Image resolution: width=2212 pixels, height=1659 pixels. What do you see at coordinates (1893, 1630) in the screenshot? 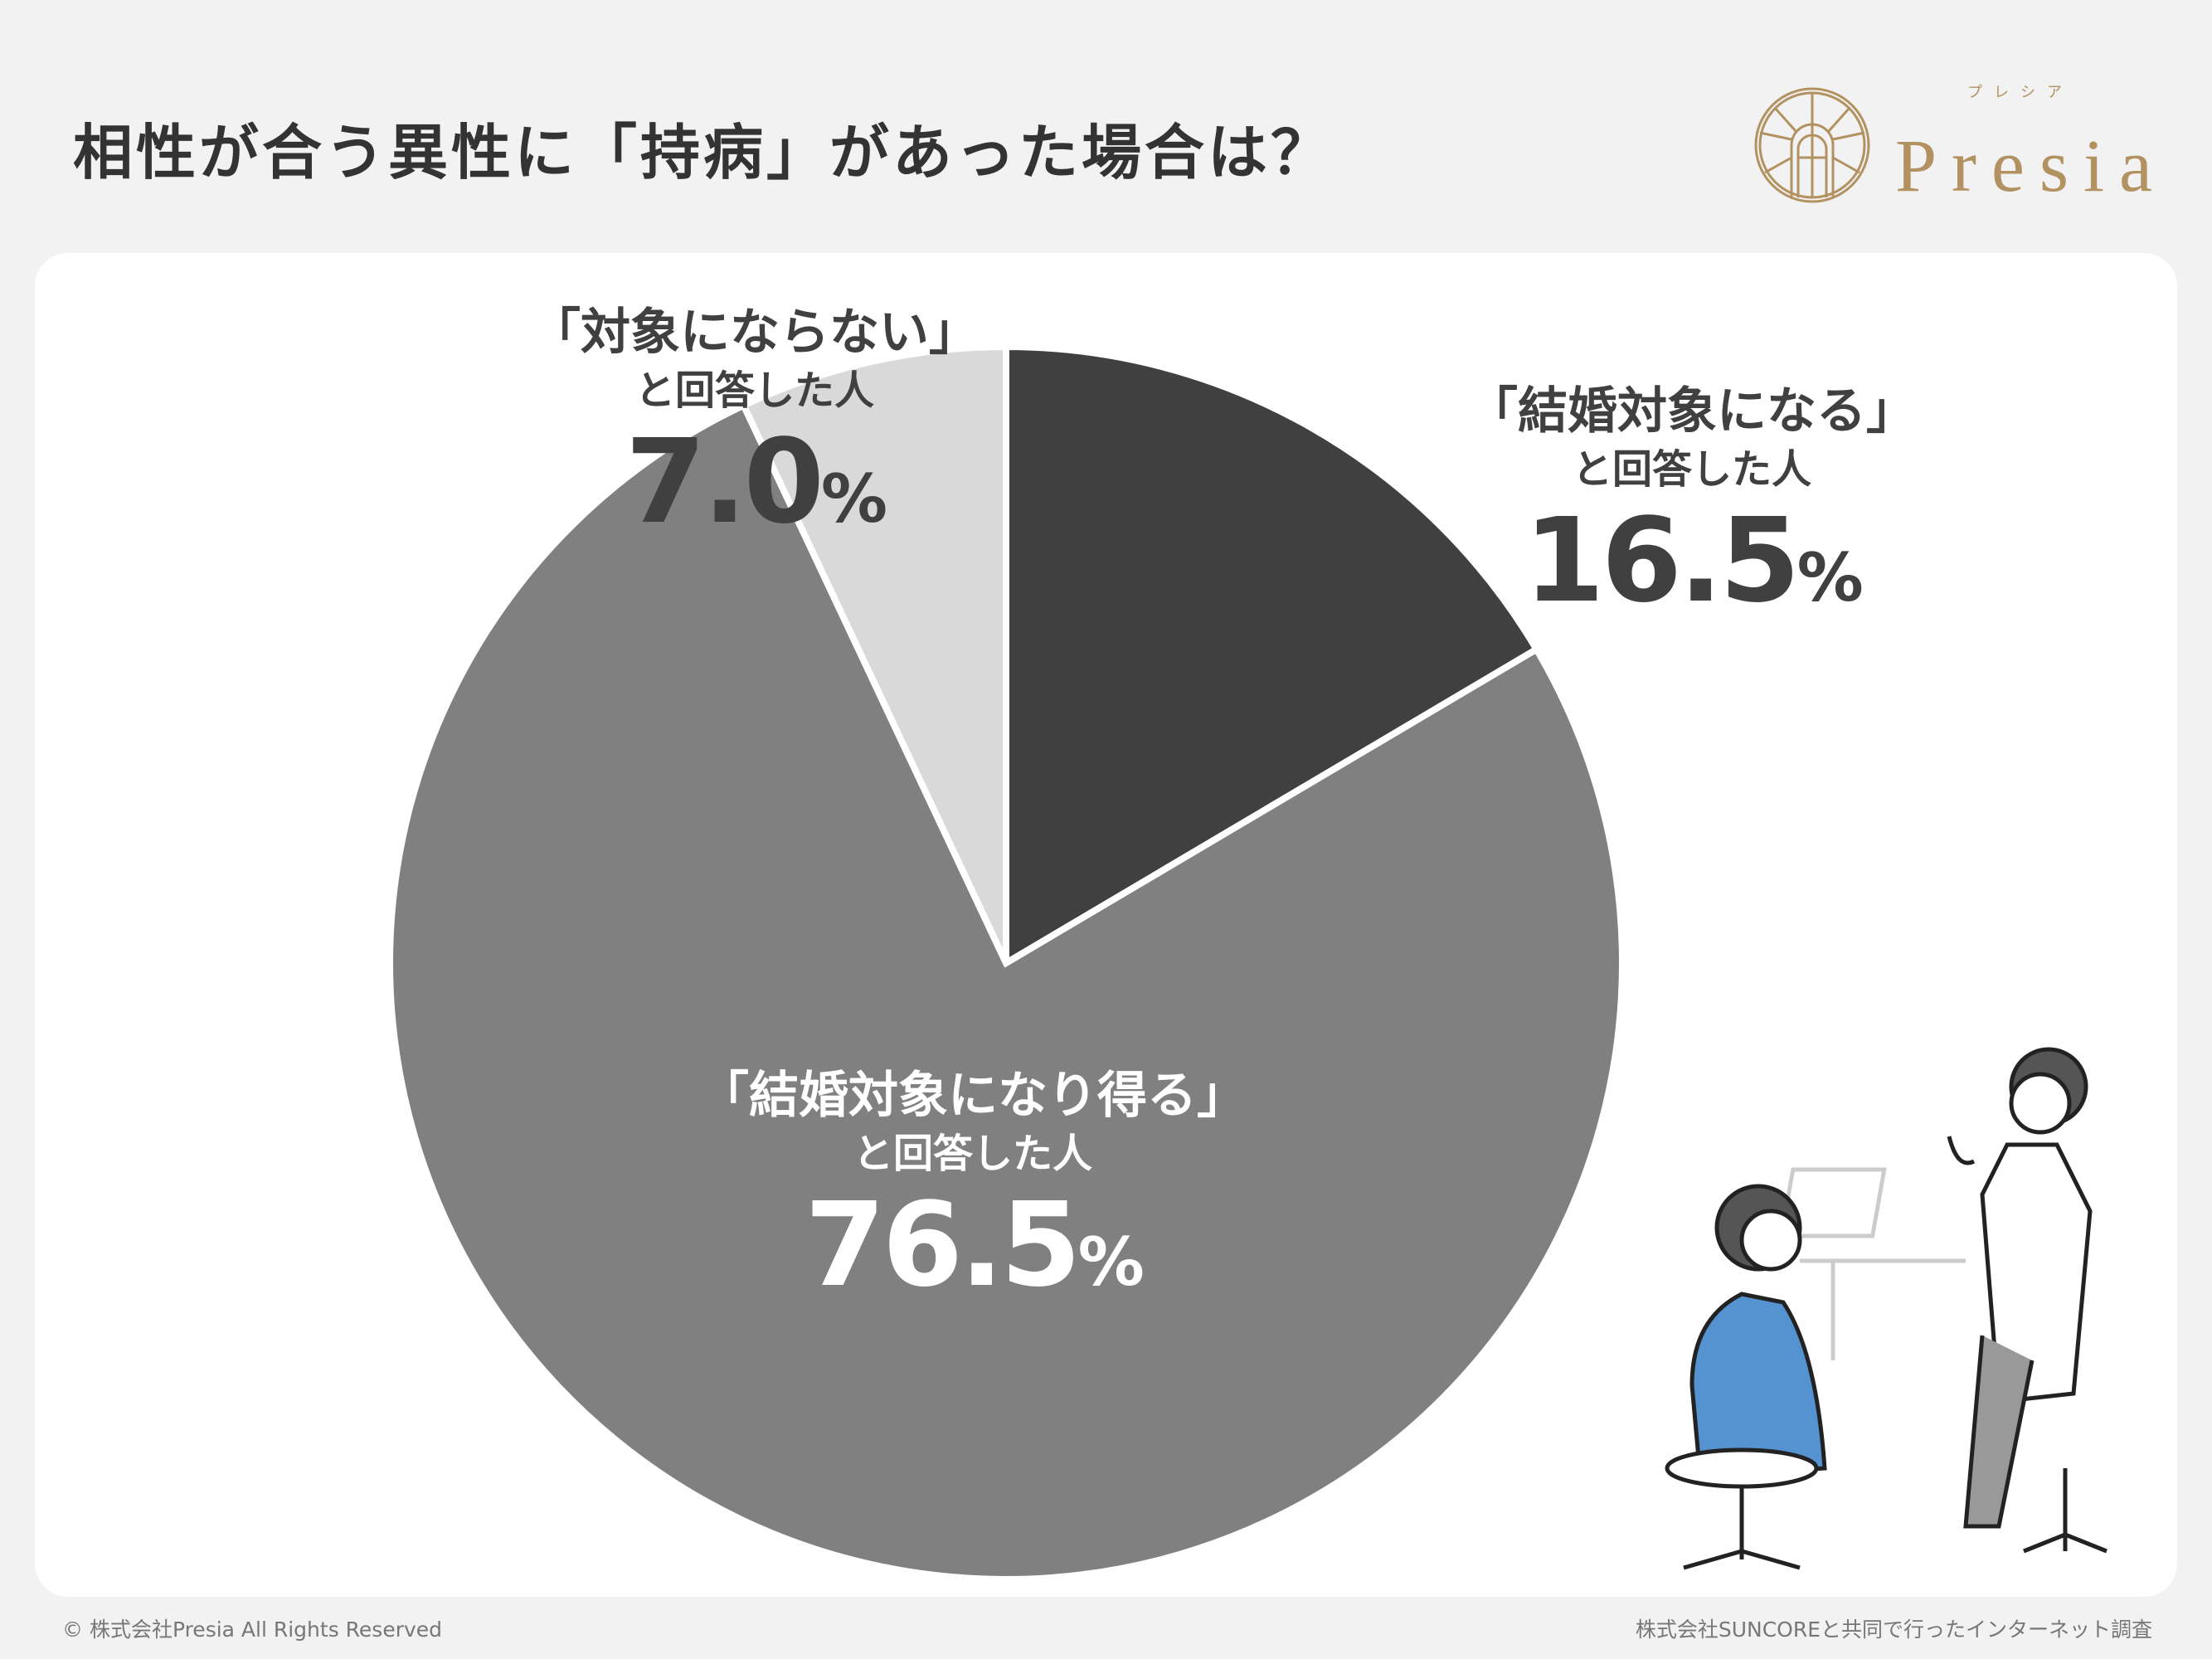
I see `survey-note: 株式会社SUNCOREと共同で行ったインターネット調査` at bounding box center [1893, 1630].